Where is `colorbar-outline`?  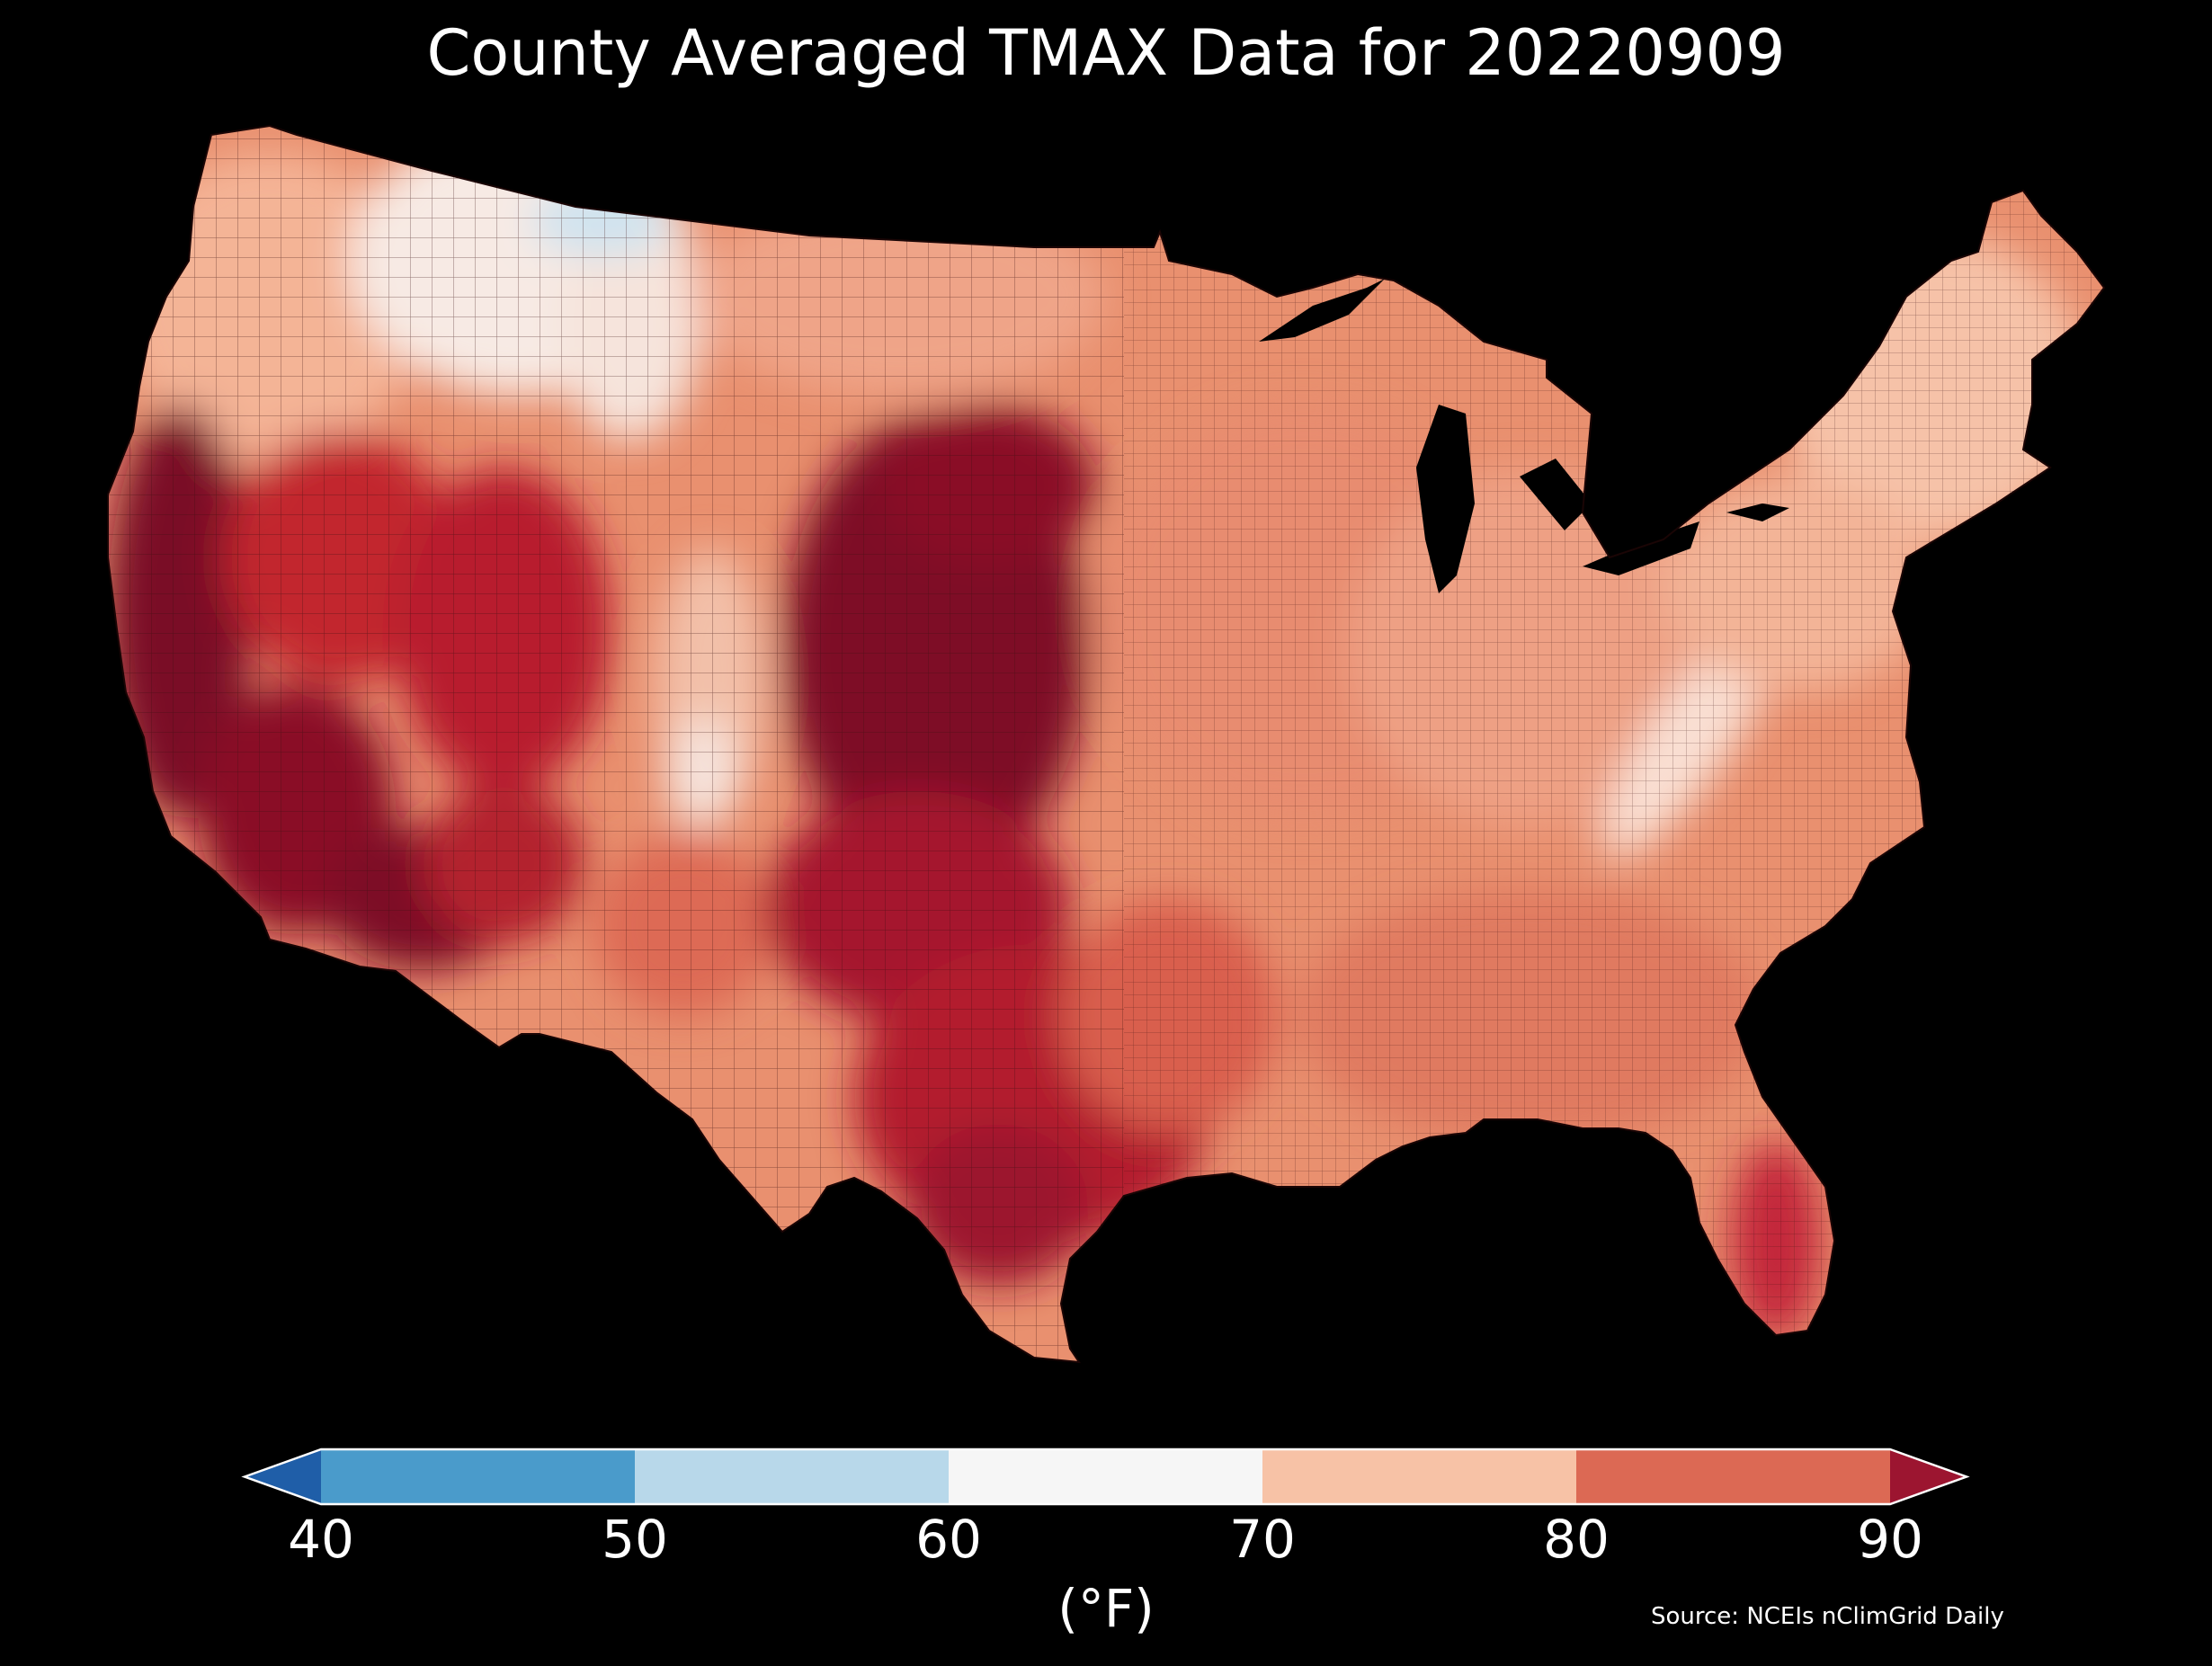 colorbar-outline is located at coordinates (1105, 1477).